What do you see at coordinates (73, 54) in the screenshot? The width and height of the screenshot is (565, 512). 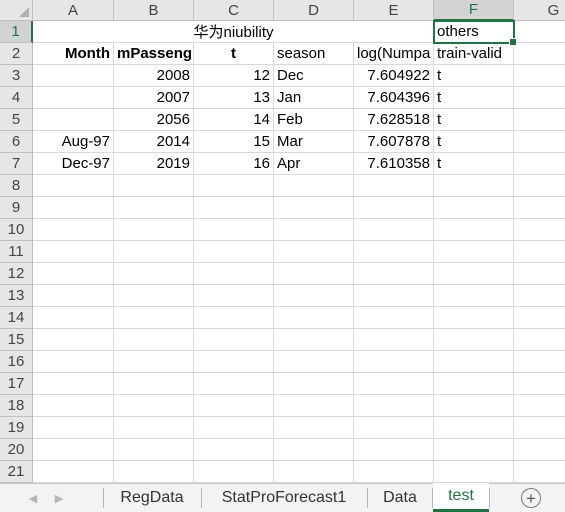 I see `cell-a2: Month` at bounding box center [73, 54].